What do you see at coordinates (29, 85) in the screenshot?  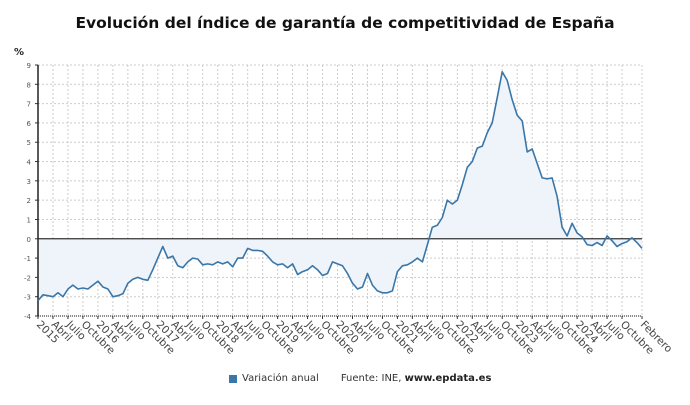 I see `y-tick-label: 8` at bounding box center [29, 85].